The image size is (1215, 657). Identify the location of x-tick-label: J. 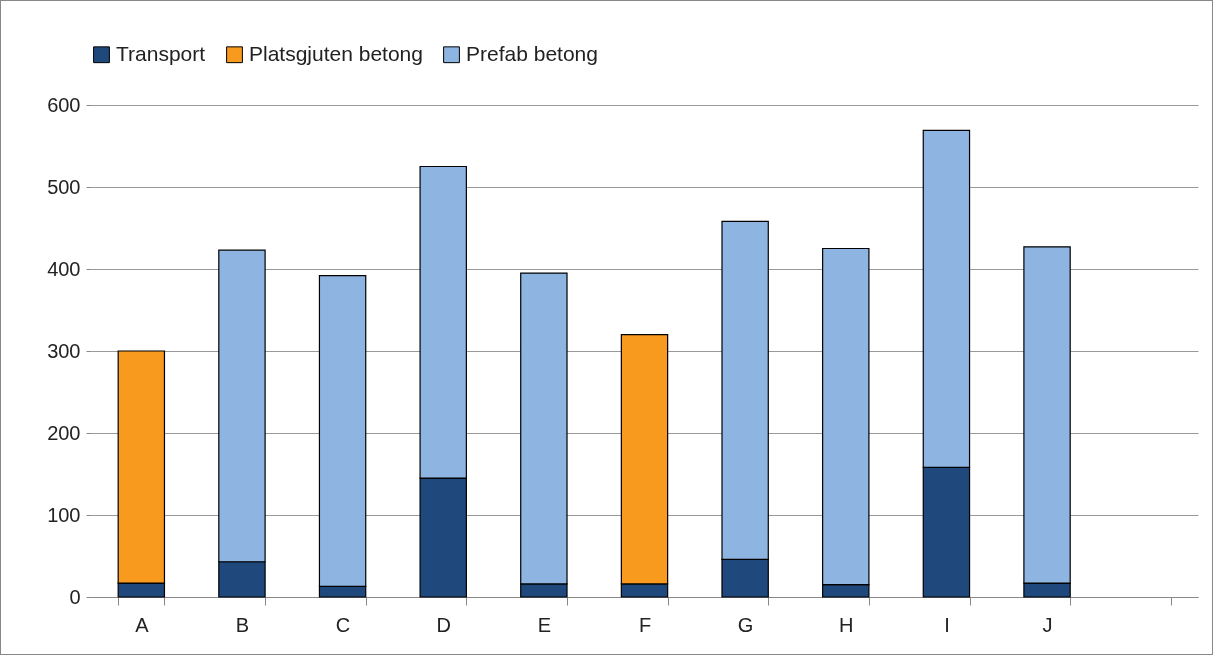
(1047, 624).